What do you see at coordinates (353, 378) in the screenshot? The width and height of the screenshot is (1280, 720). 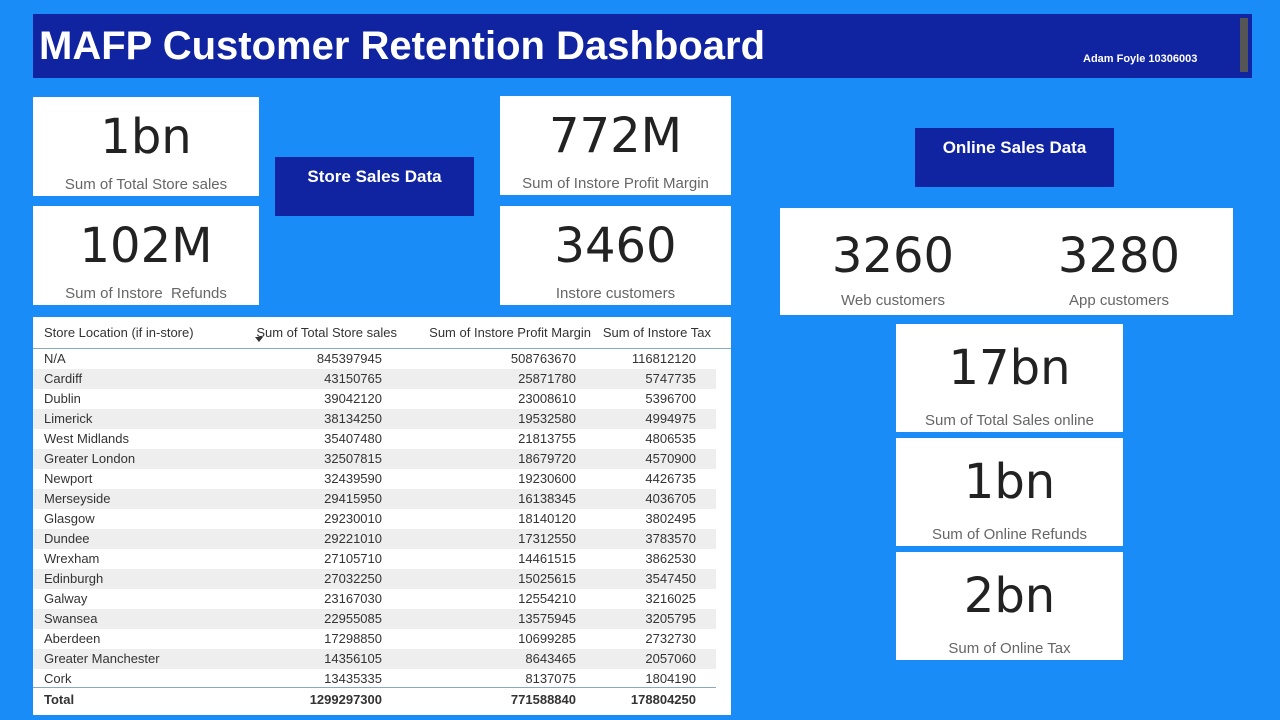 I see `cell-value: 43150765` at bounding box center [353, 378].